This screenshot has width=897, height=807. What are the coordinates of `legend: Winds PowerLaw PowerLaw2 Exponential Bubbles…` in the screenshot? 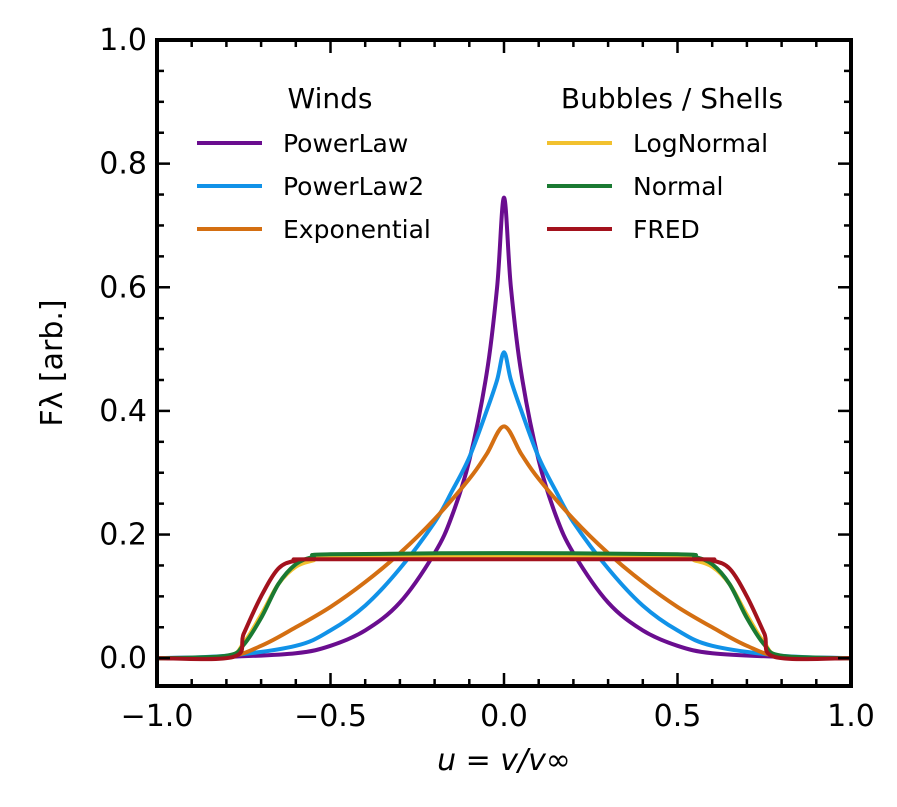 It's located at (490, 163).